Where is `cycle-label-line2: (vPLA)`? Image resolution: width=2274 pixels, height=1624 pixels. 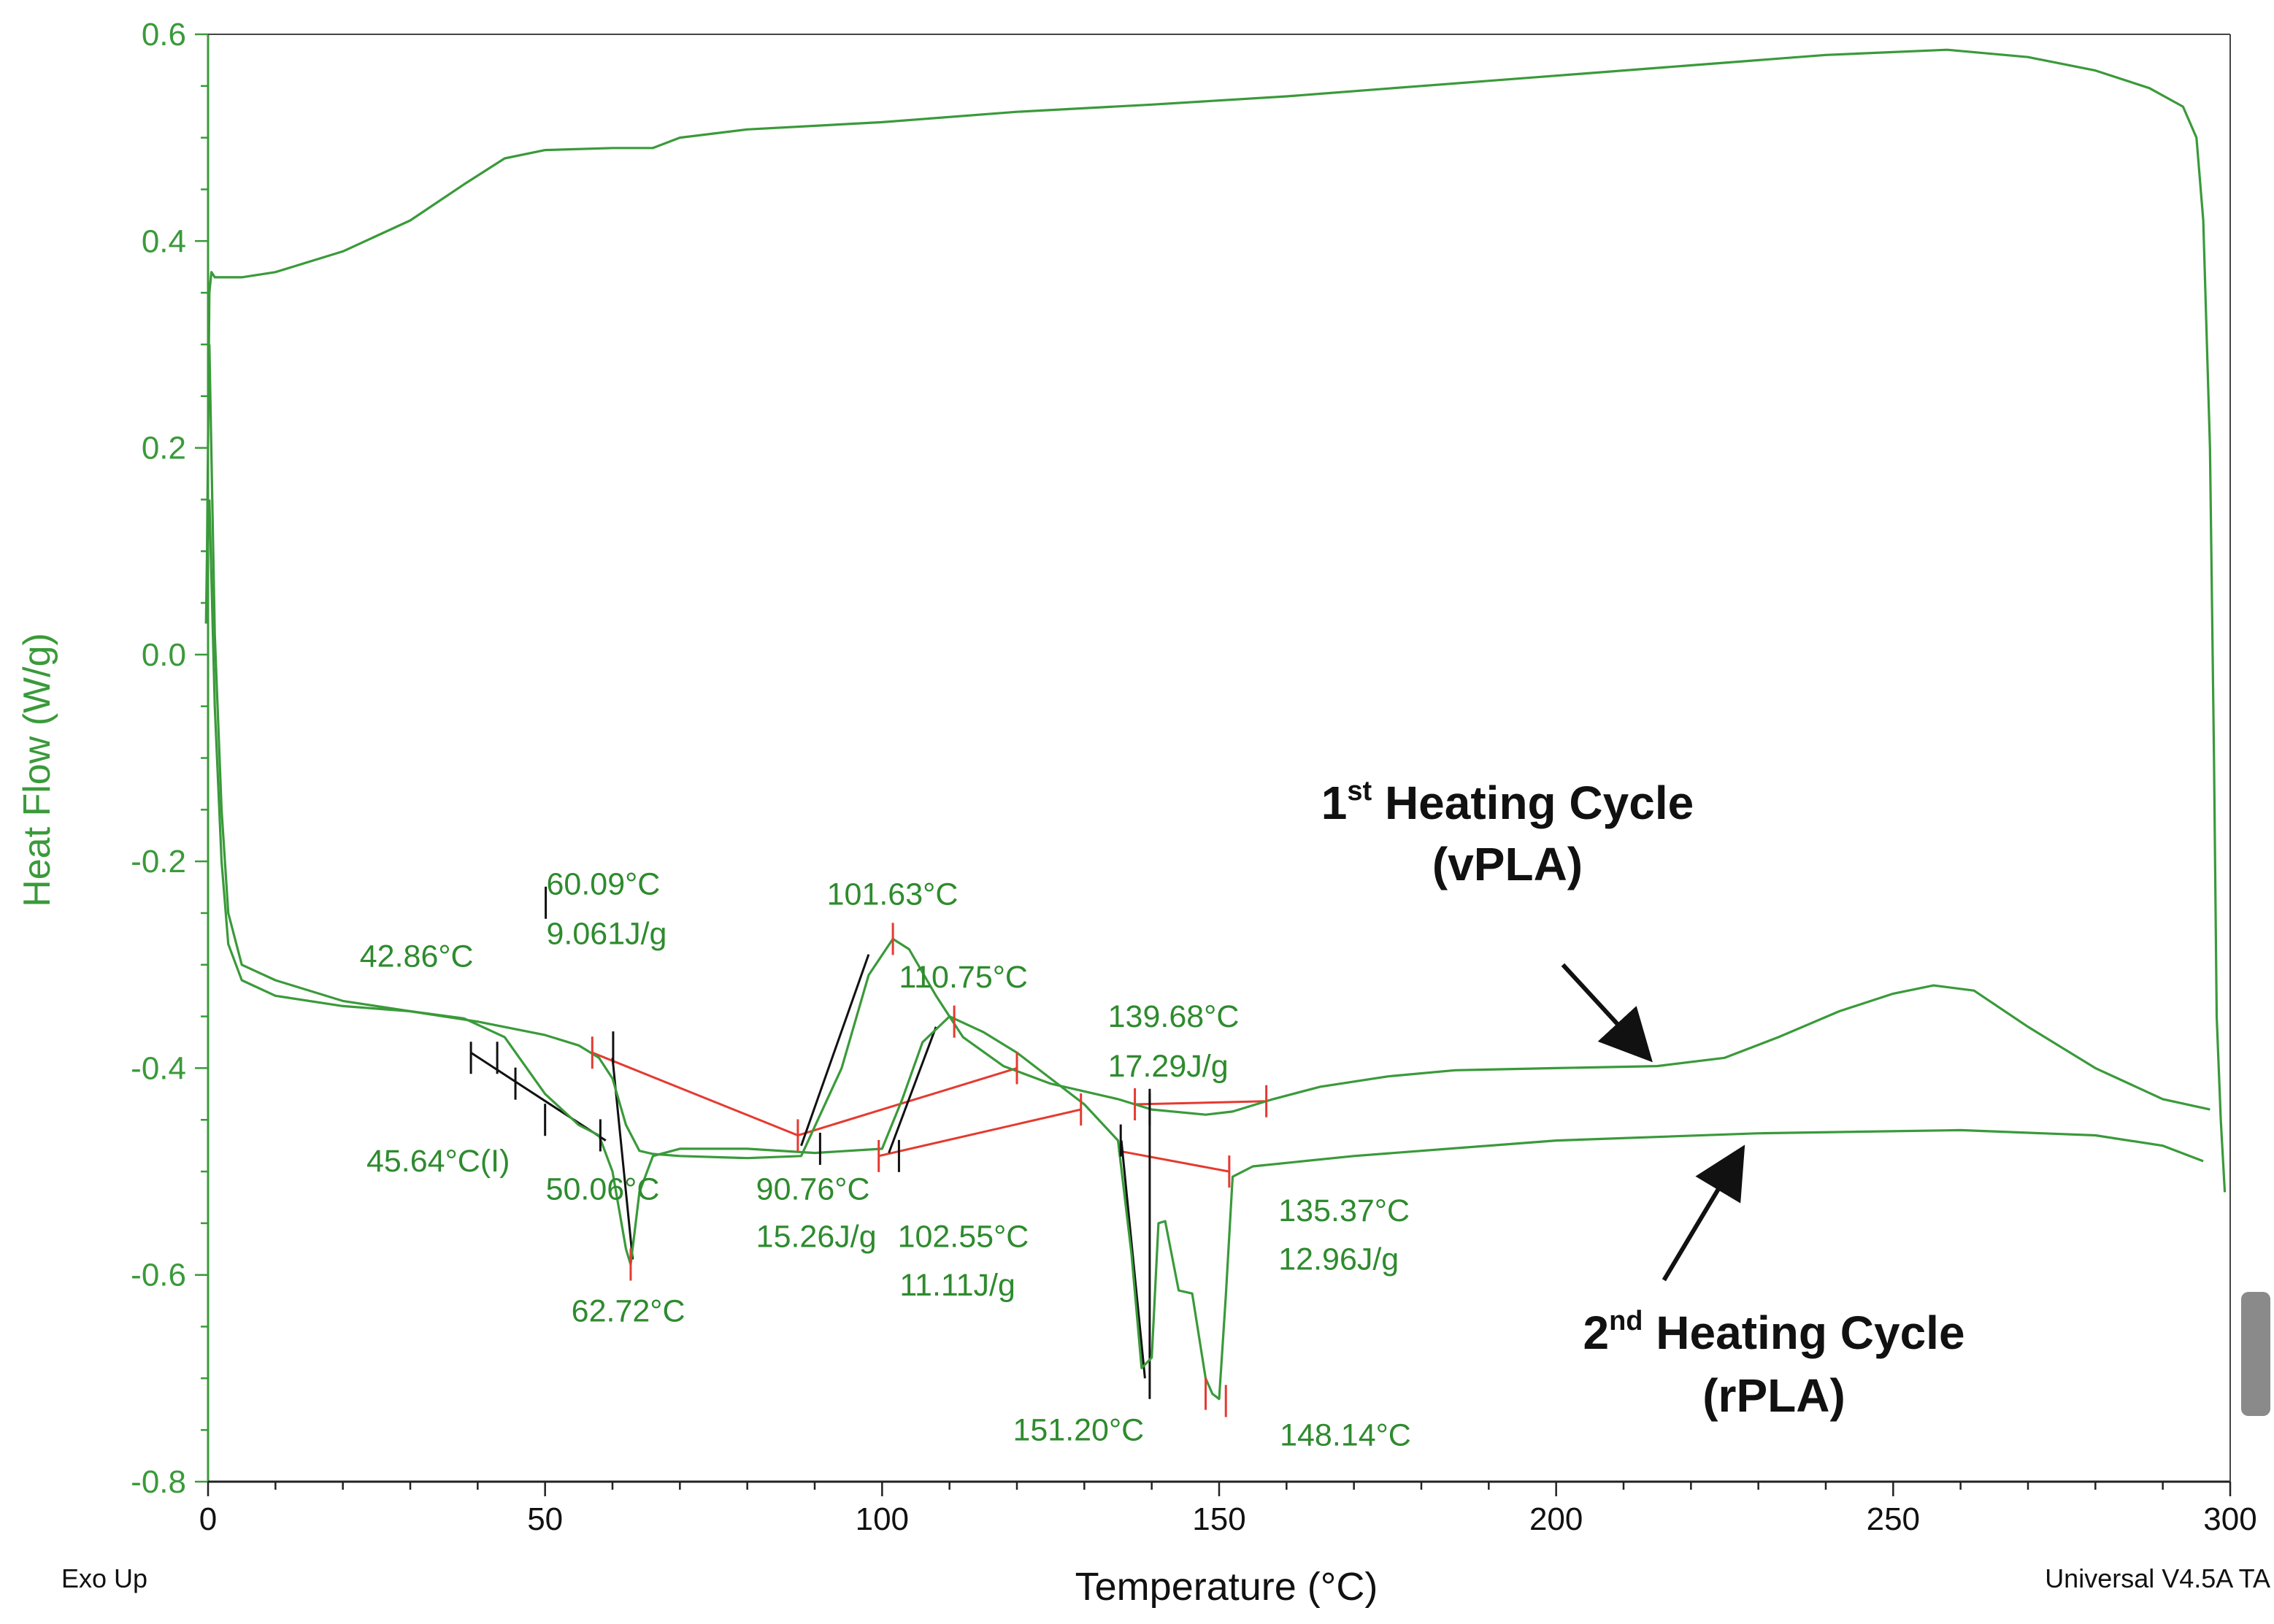
cycle-label-line2: (vPLA) is located at coordinates (1507, 864).